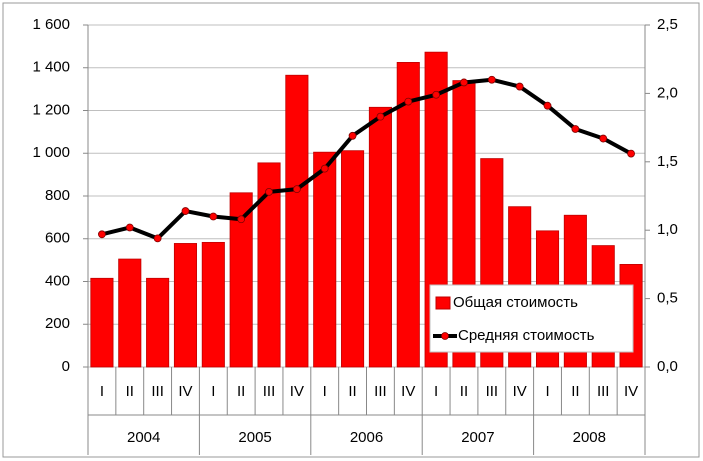 The width and height of the screenshot is (703, 461). Describe the element at coordinates (445, 336) in the screenshot. I see `legend-marker` at that location.